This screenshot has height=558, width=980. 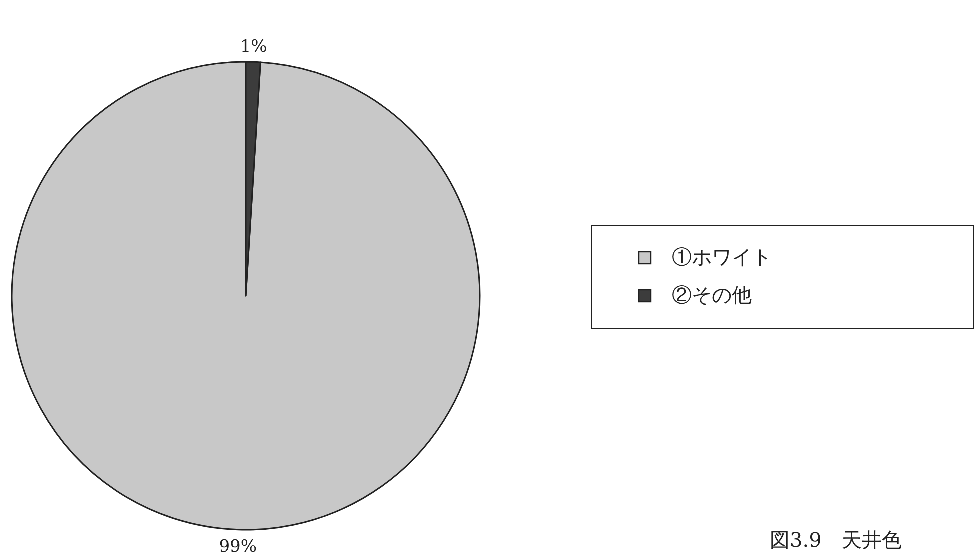 I want to click on caption: 図3.9 天井色, so click(x=836, y=540).